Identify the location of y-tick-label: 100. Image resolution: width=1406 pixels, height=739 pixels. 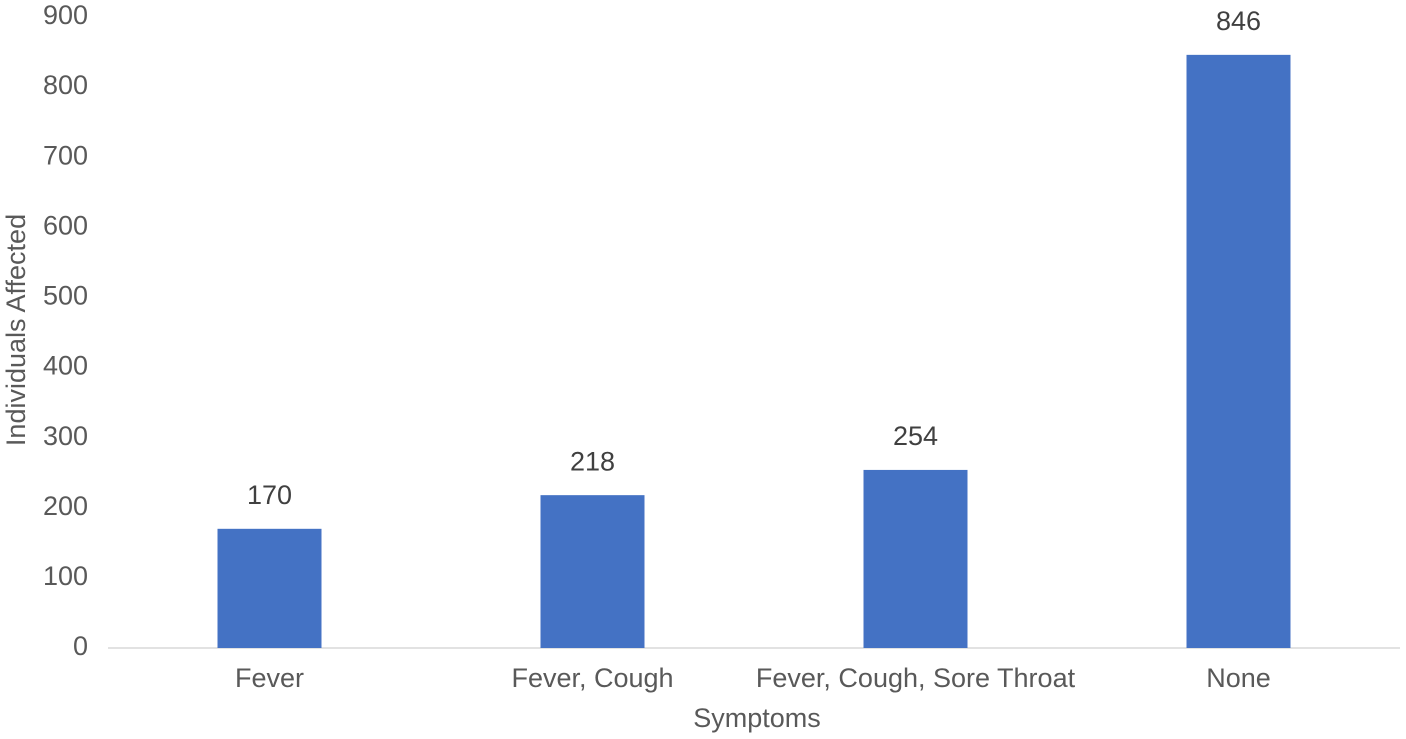
(65, 576).